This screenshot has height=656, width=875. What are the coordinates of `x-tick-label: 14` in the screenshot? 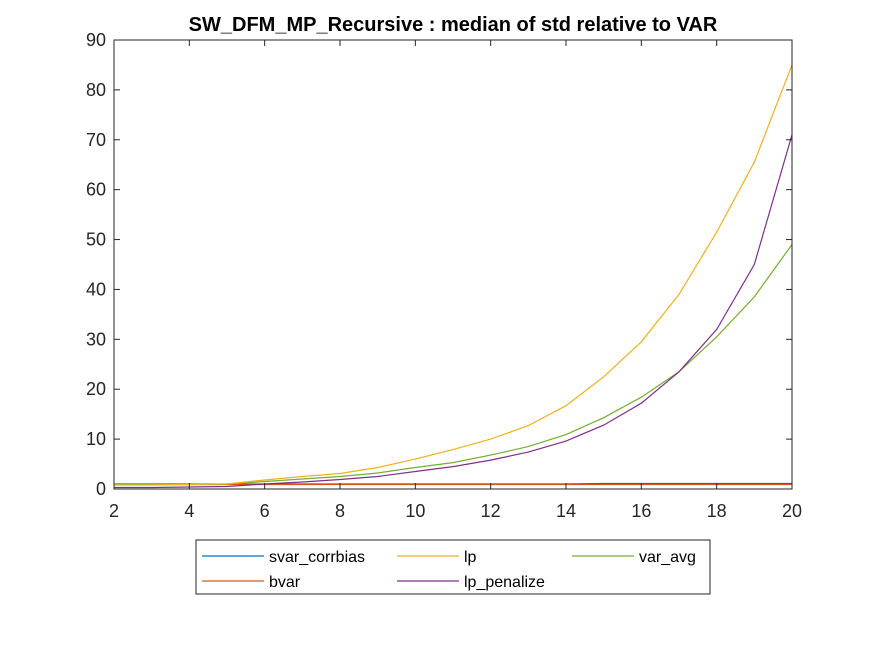 It's located at (566, 511).